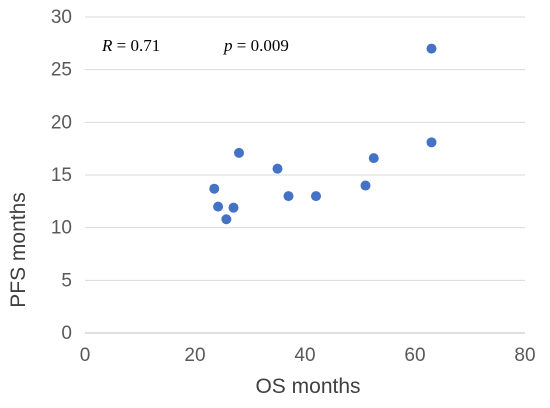  I want to click on y-tick-label: 20, so click(61, 122).